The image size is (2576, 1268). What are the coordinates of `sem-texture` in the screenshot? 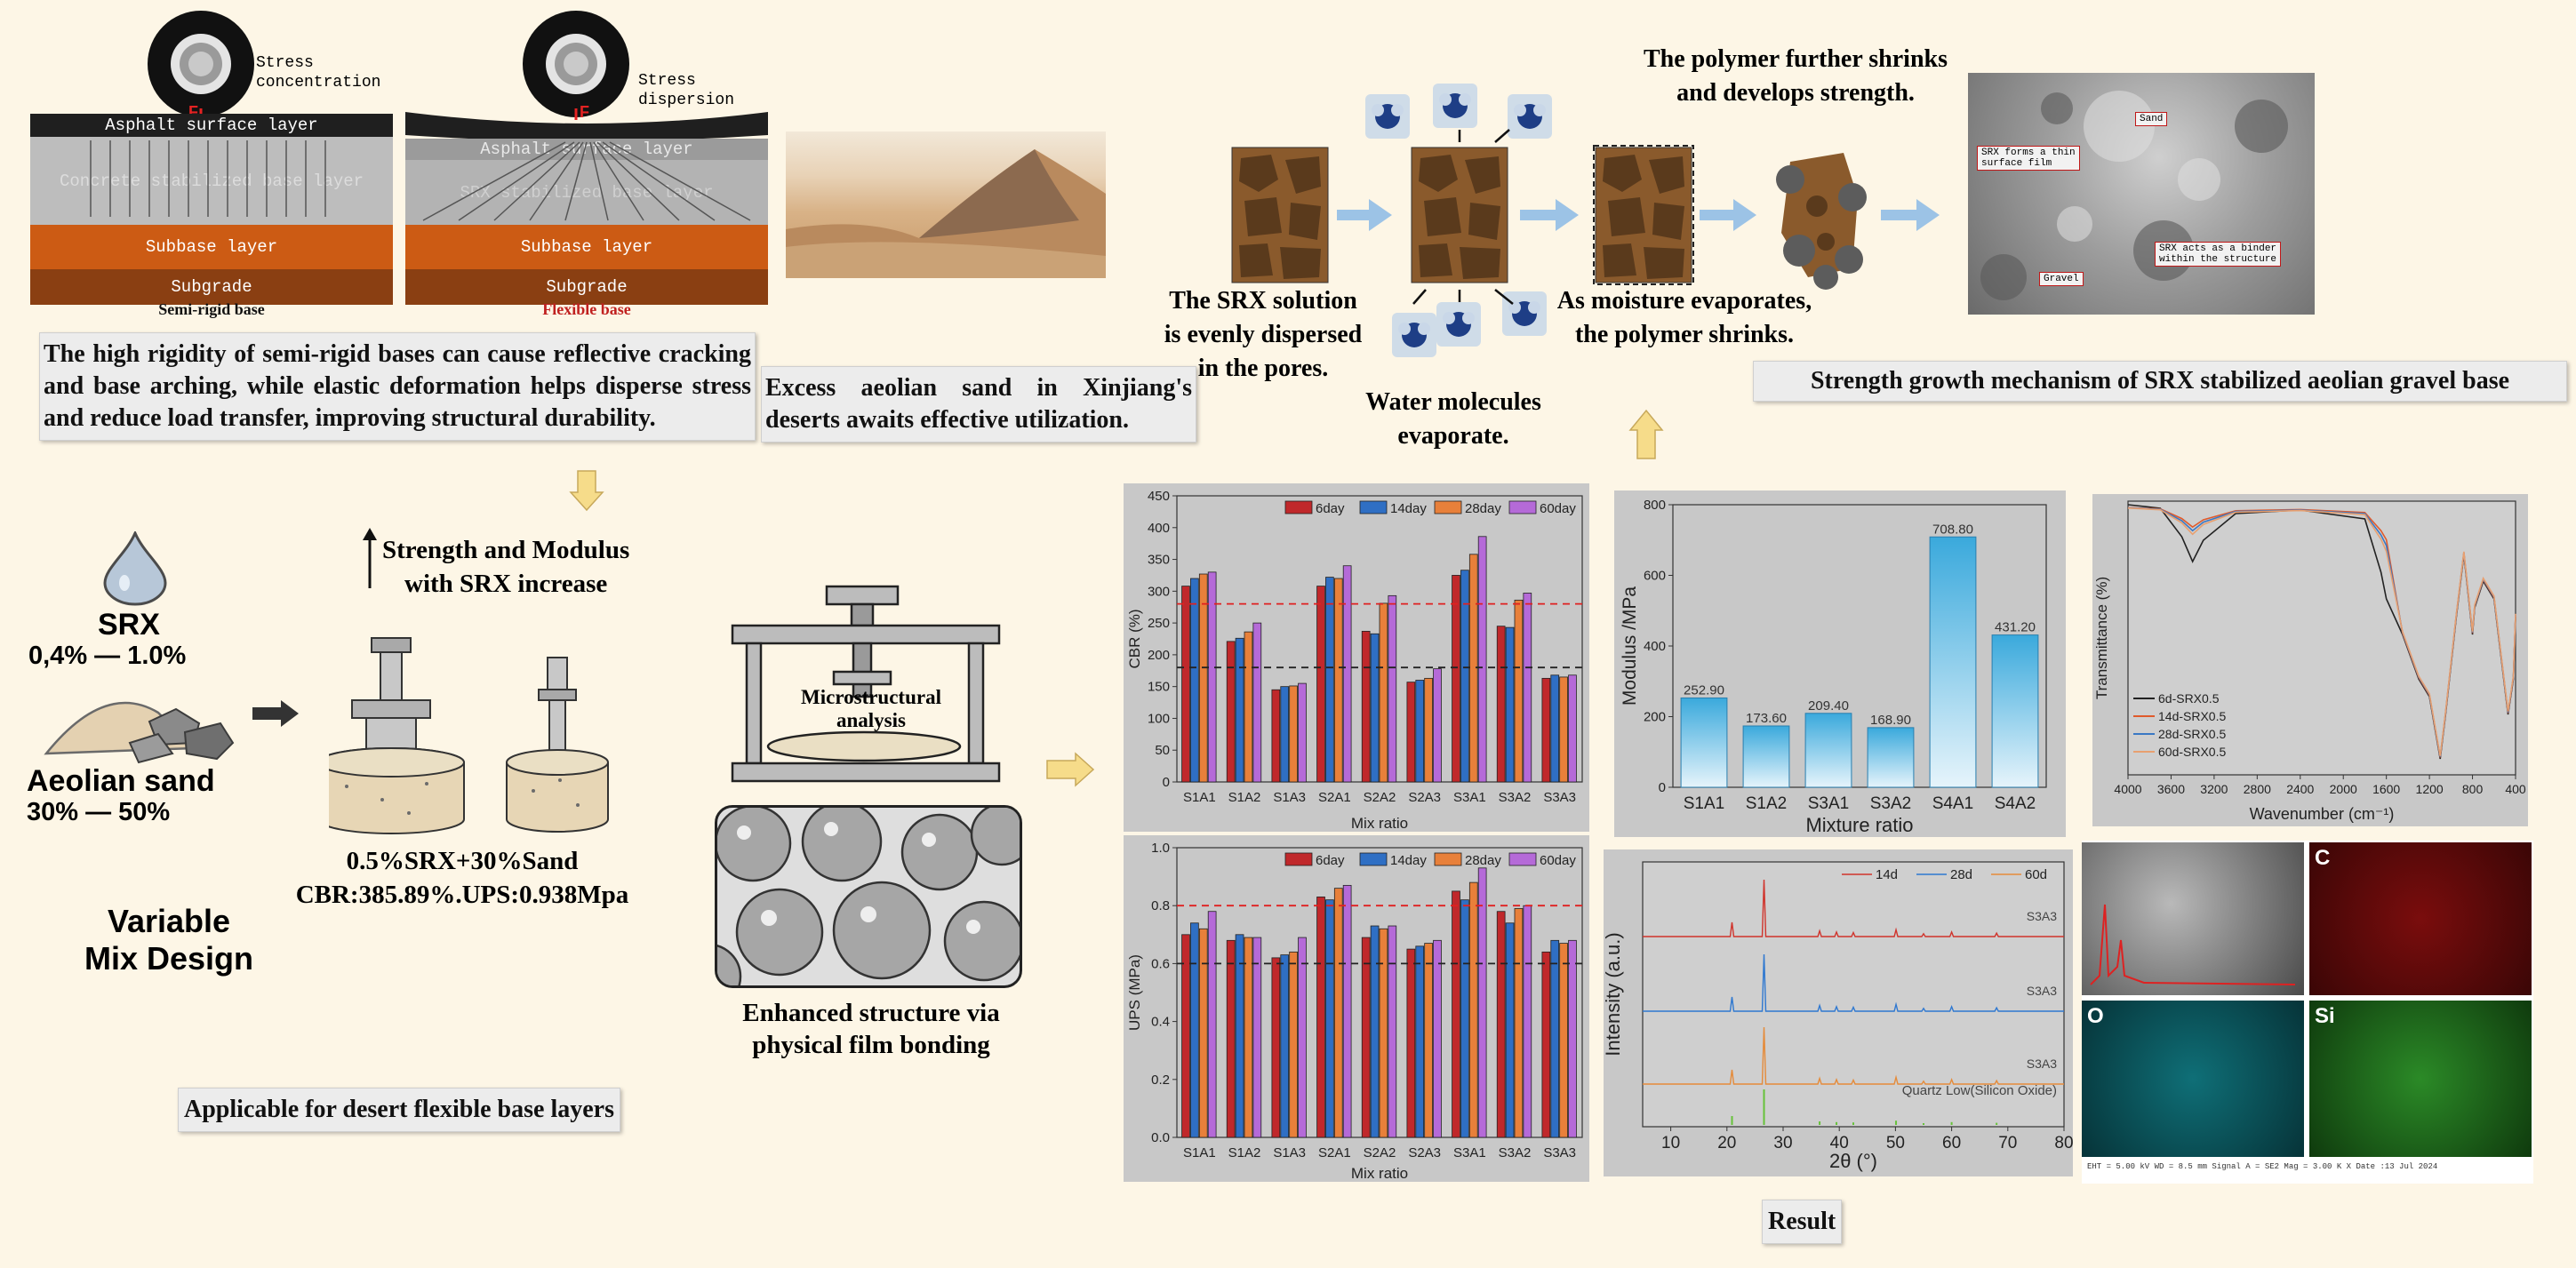 It's located at (2134, 196).